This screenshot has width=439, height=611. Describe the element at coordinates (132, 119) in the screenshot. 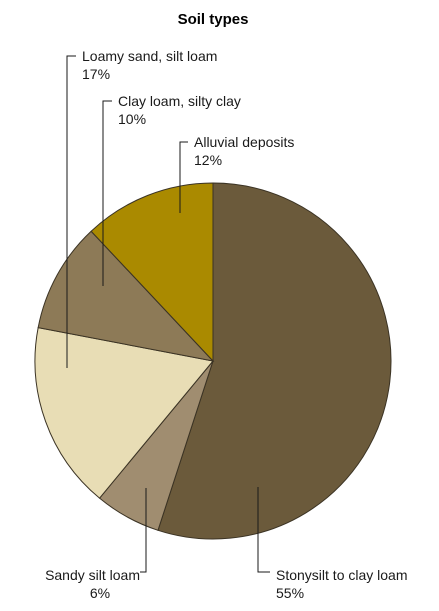

I see `slice-value-clay-loam-silty-clay: 10%` at that location.